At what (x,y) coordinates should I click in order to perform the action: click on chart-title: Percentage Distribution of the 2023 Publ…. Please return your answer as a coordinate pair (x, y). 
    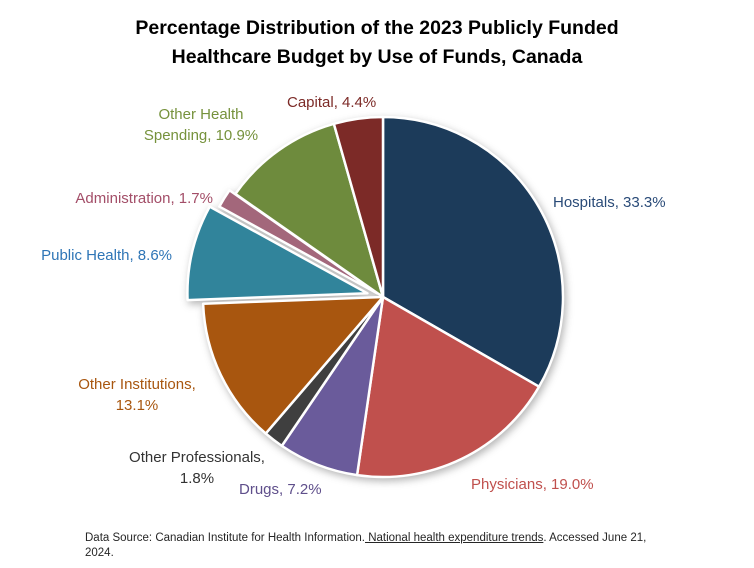
    Looking at the image, I should click on (377, 43).